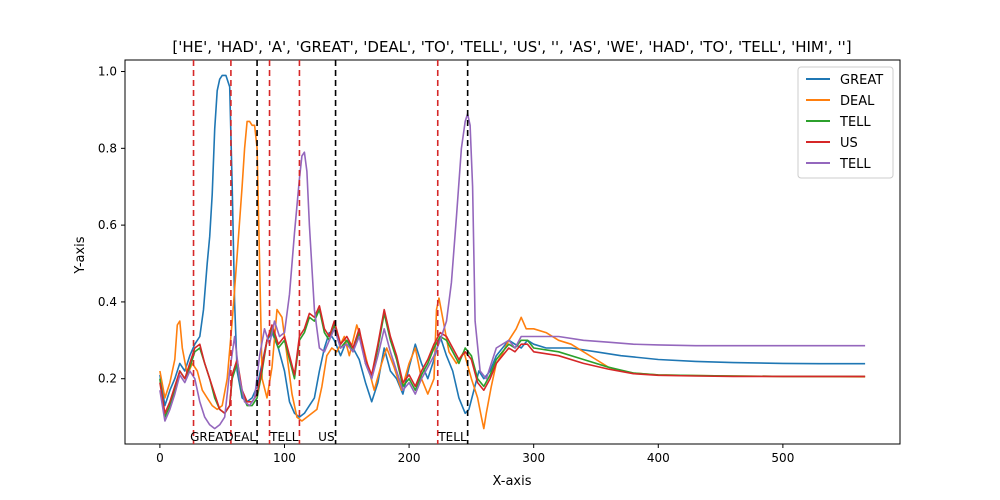 This screenshot has height=500, width=1000. Describe the element at coordinates (80, 255) in the screenshot. I see `y-axis-label: Y-axis` at that location.